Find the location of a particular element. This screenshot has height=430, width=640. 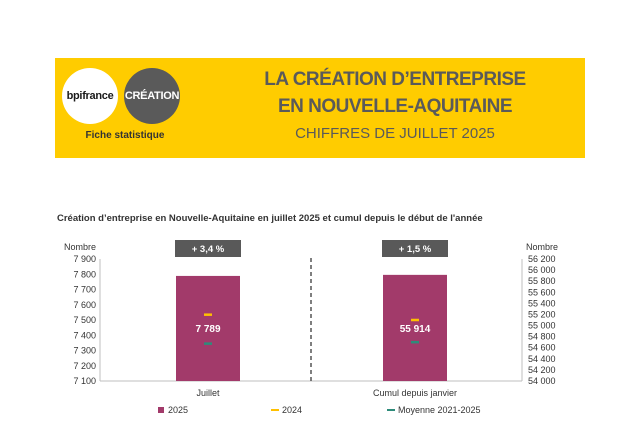

legend-label: 2024 is located at coordinates (292, 410).